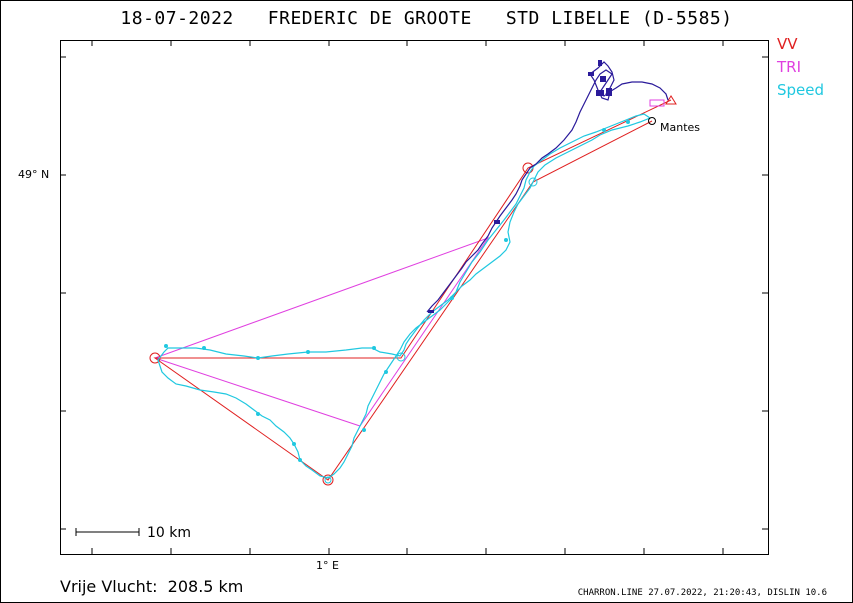 Image resolution: width=853 pixels, height=603 pixels. I want to click on mantes-marker, so click(652, 121).